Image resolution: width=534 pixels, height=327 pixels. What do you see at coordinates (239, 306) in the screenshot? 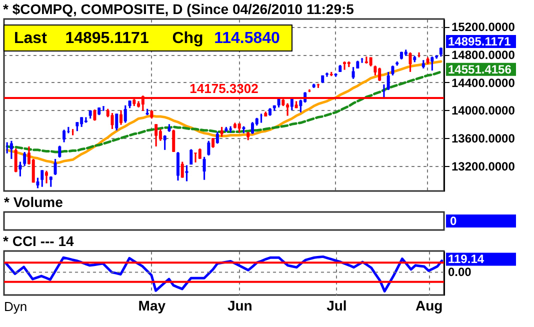
I see `x-tick-label: Jun` at bounding box center [239, 306].